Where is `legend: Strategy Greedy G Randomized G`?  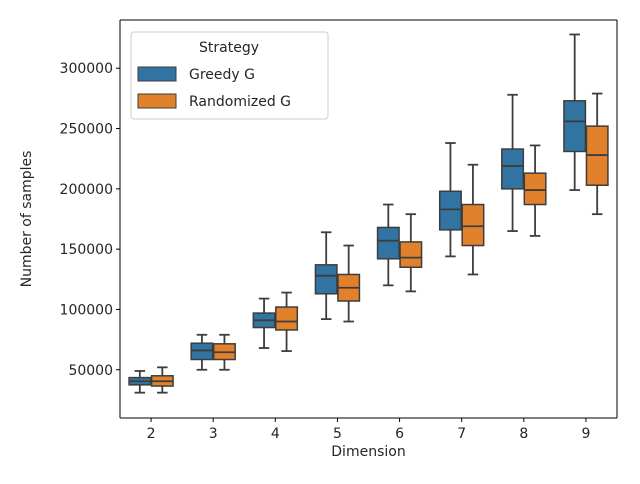 legend: Strategy Greedy G Randomized G is located at coordinates (229, 75).